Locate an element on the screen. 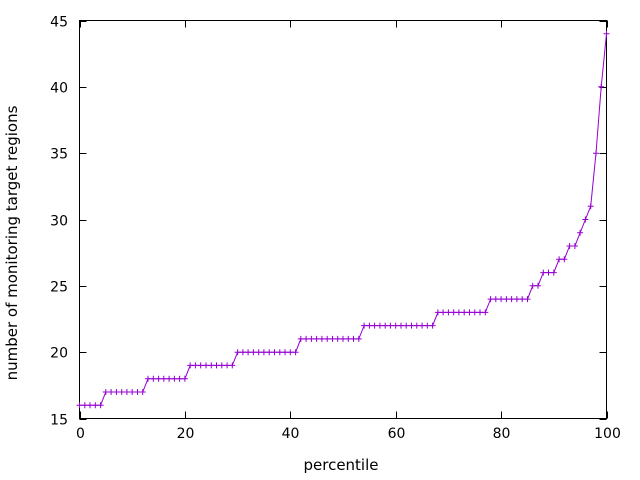 The image size is (640, 480). y-tick-label: 15 is located at coordinates (59, 421).